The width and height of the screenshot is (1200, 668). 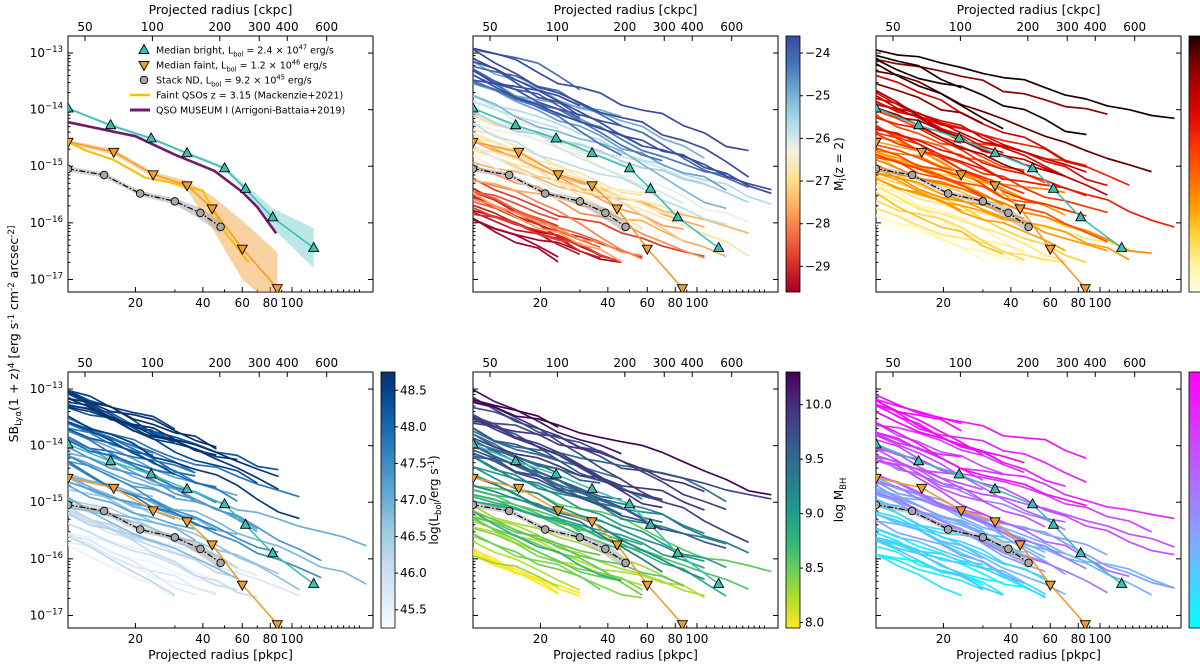 I want to click on legend-entry-bright: Median bright, Lbol = 2.4 × 1047 erg/s, so click(x=245, y=51).